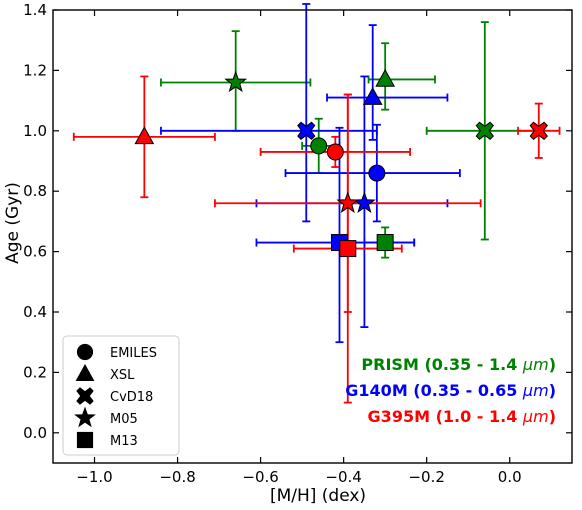 This screenshot has height=510, width=582. I want to click on x-tick-label: −0.6, so click(260, 477).